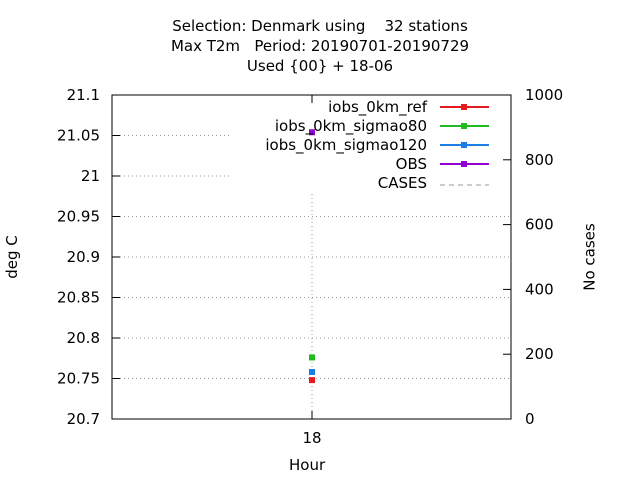  What do you see at coordinates (351, 126) in the screenshot?
I see `legend-label-iobs-0km-sigmao80: iobs_0km_sigmao80` at bounding box center [351, 126].